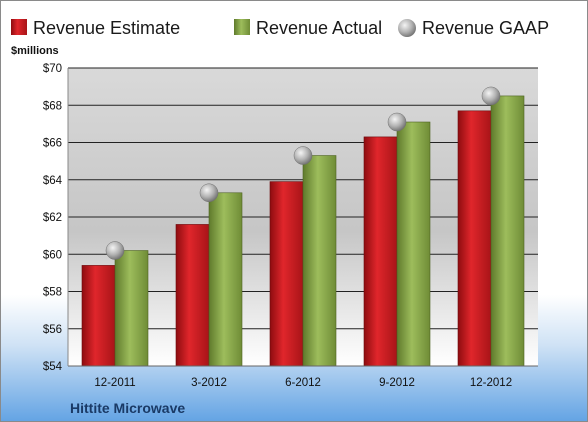 This screenshot has width=588, height=422. I want to click on x-tick-label: 6-2012, so click(303, 383).